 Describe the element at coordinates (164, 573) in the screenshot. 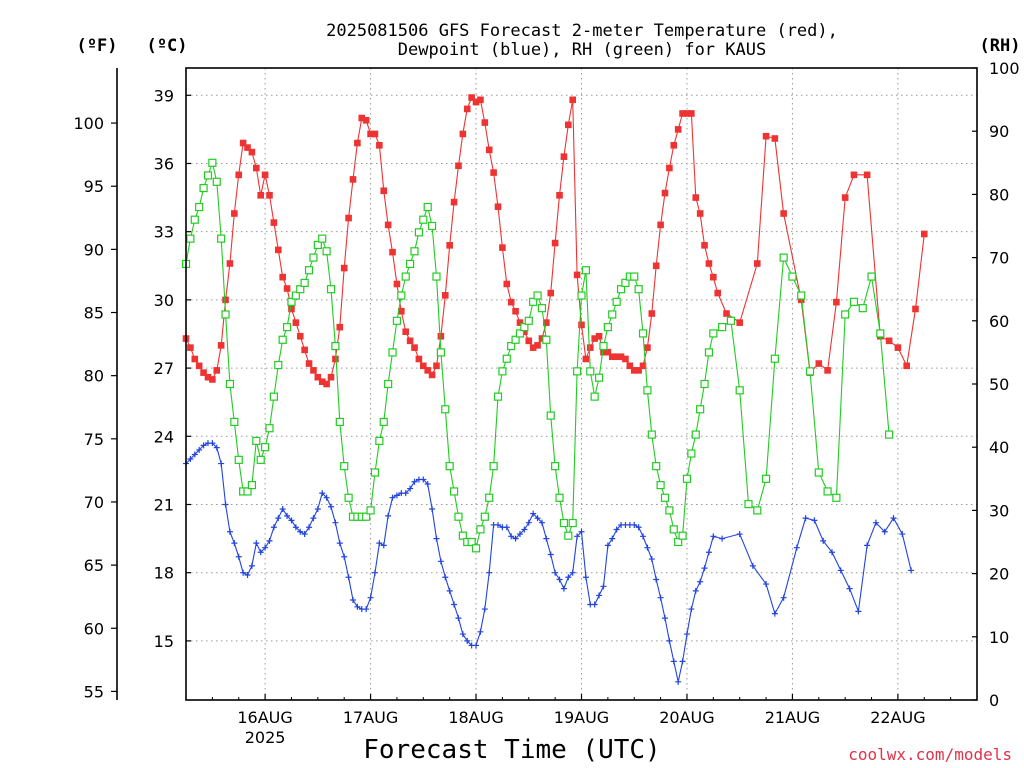

I see `celsius-tick-label: 18` at that location.